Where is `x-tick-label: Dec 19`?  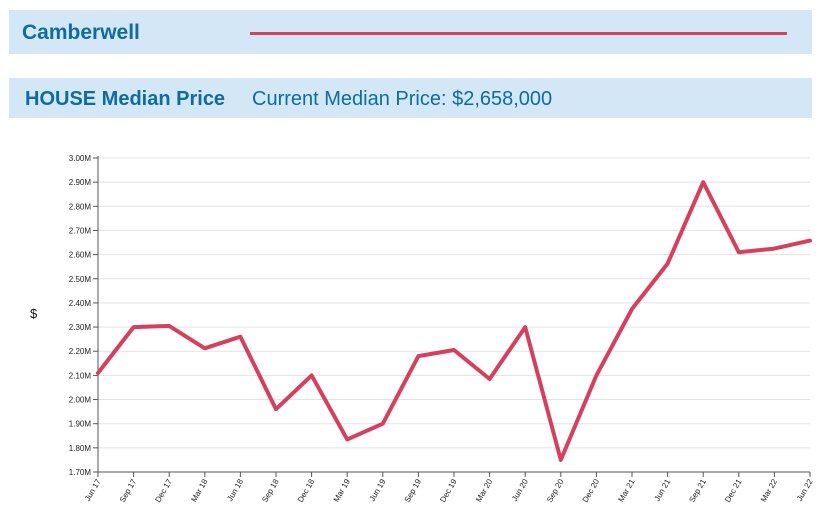
x-tick-label: Dec 19 is located at coordinates (448, 490).